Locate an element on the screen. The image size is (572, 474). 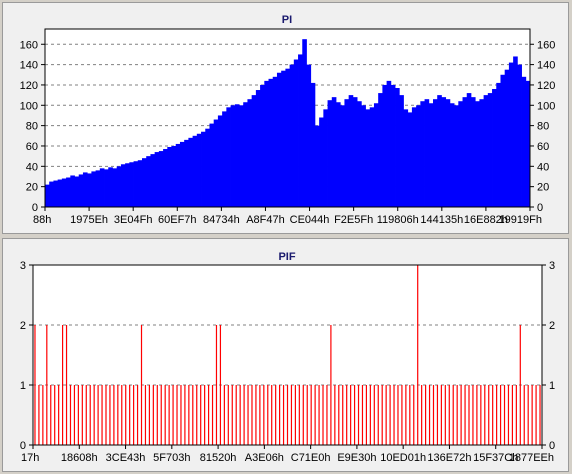
pif-xtick-label: 18608h is located at coordinates (79, 458).